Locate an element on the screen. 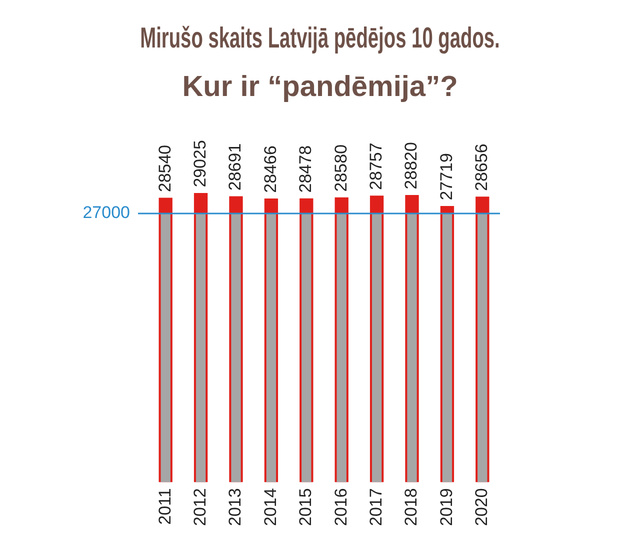 This screenshot has height=550, width=640. chart-subtitle: Kur ir “pandēmija”? is located at coordinates (320, 87).